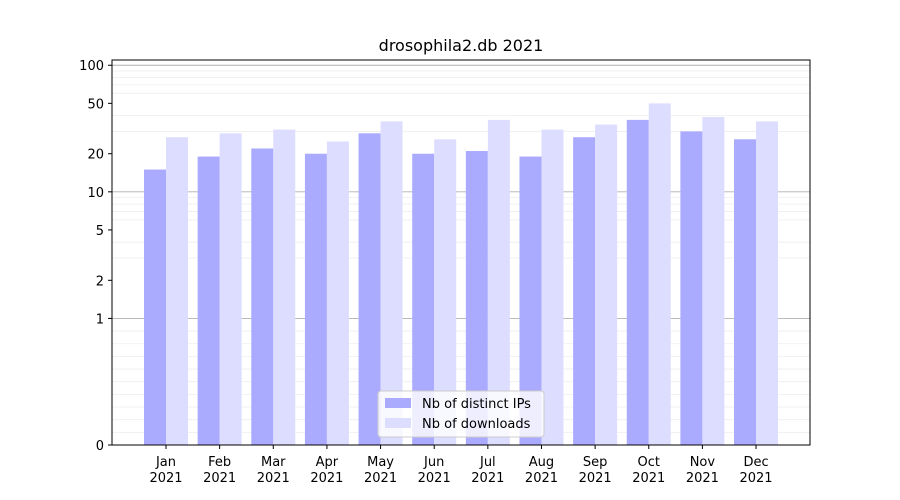 The width and height of the screenshot is (900, 500). Describe the element at coordinates (595, 470) in the screenshot. I see `x-tick-label: Sep 2021` at that location.